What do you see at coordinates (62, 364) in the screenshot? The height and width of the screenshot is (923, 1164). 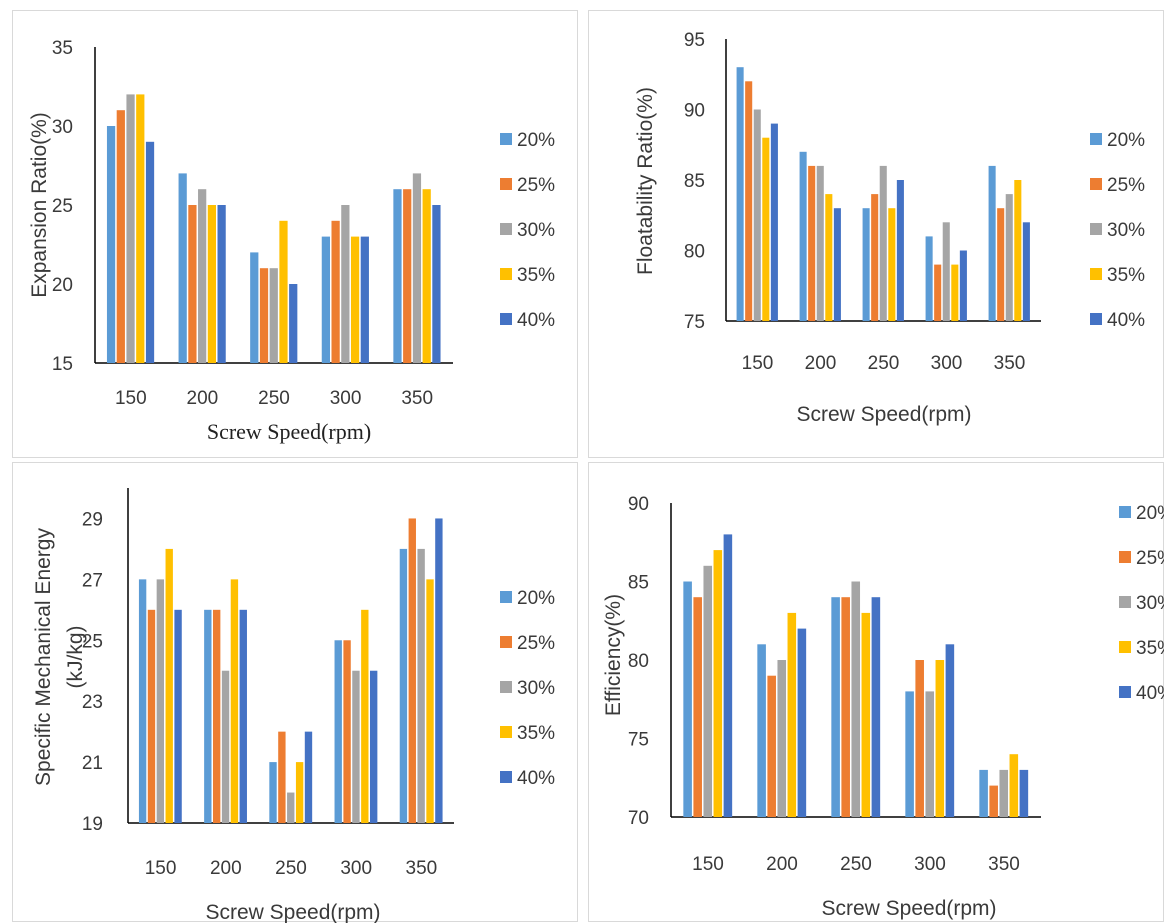 I see `y-tick-label: 15` at bounding box center [62, 364].